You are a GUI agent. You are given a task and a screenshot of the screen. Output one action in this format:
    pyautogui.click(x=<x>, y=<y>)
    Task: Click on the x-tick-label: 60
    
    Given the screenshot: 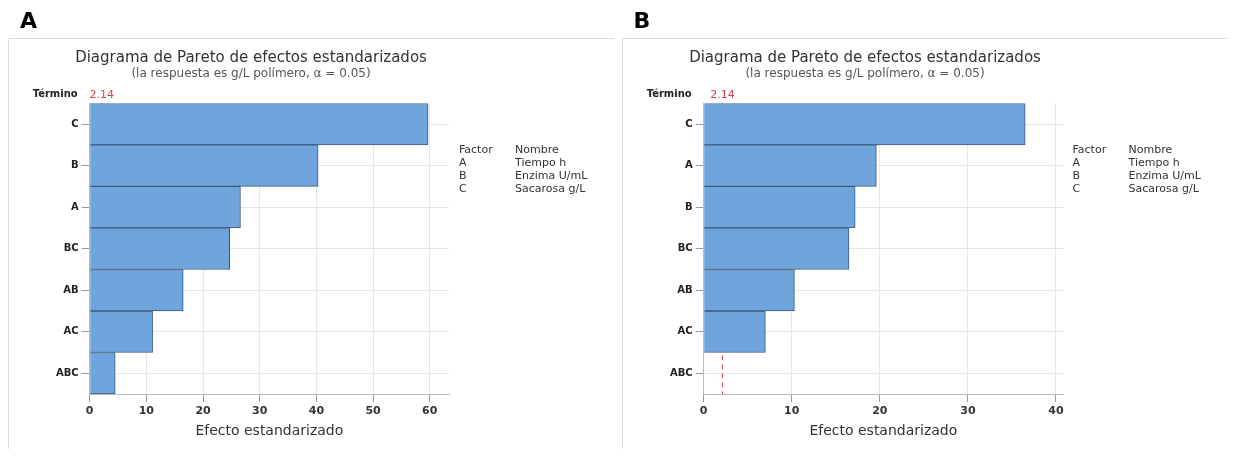 What is the action you would take?
    pyautogui.click(x=430, y=411)
    